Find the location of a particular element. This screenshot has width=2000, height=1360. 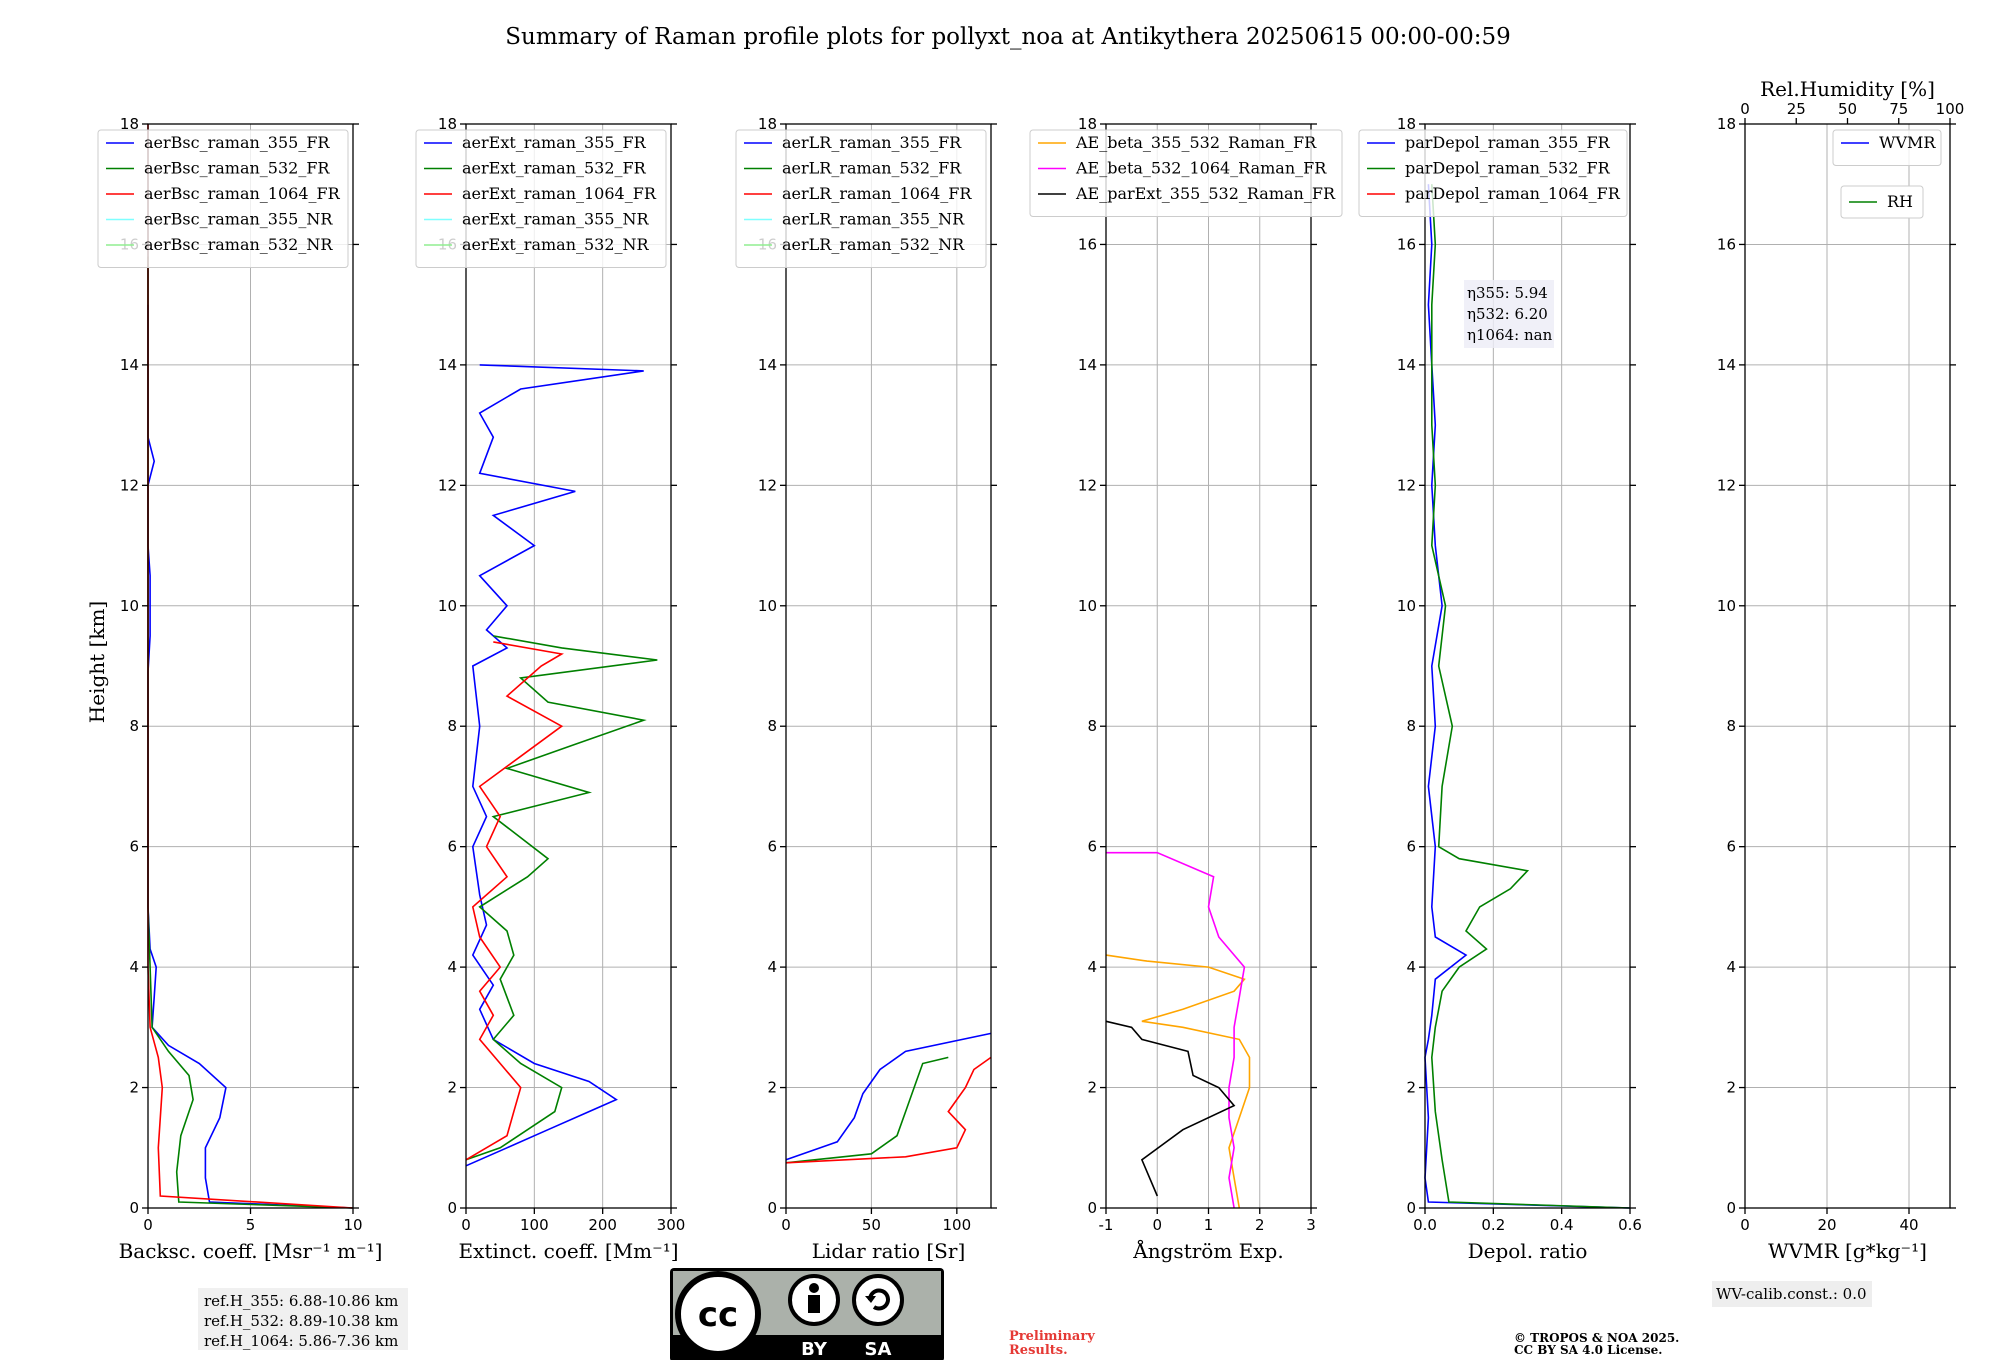

series-aerBsc_raman_532_FR is located at coordinates (250, 732).